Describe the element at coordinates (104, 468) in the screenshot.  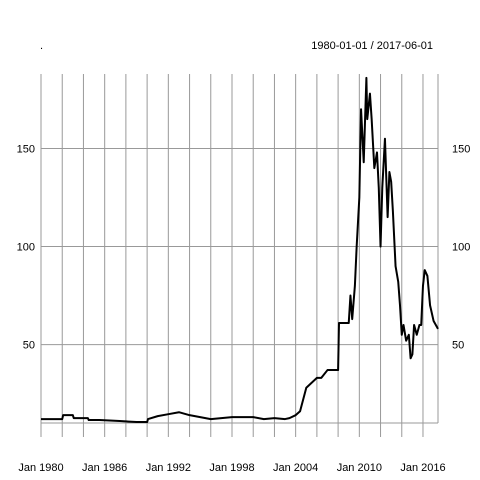
I see `x-tick-label: Jan 1986` at that location.